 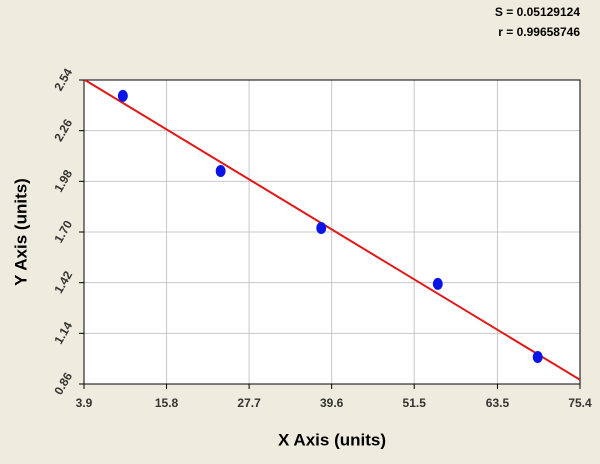 I want to click on annotation: r = 0.99658746, so click(x=539, y=32).